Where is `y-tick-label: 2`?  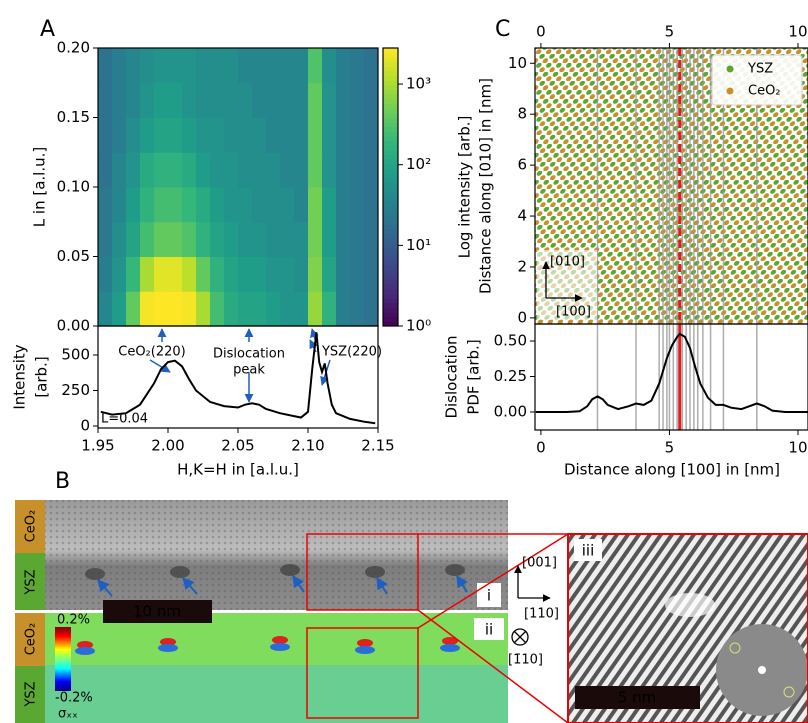
y-tick-label: 2 is located at coordinates (522, 266).